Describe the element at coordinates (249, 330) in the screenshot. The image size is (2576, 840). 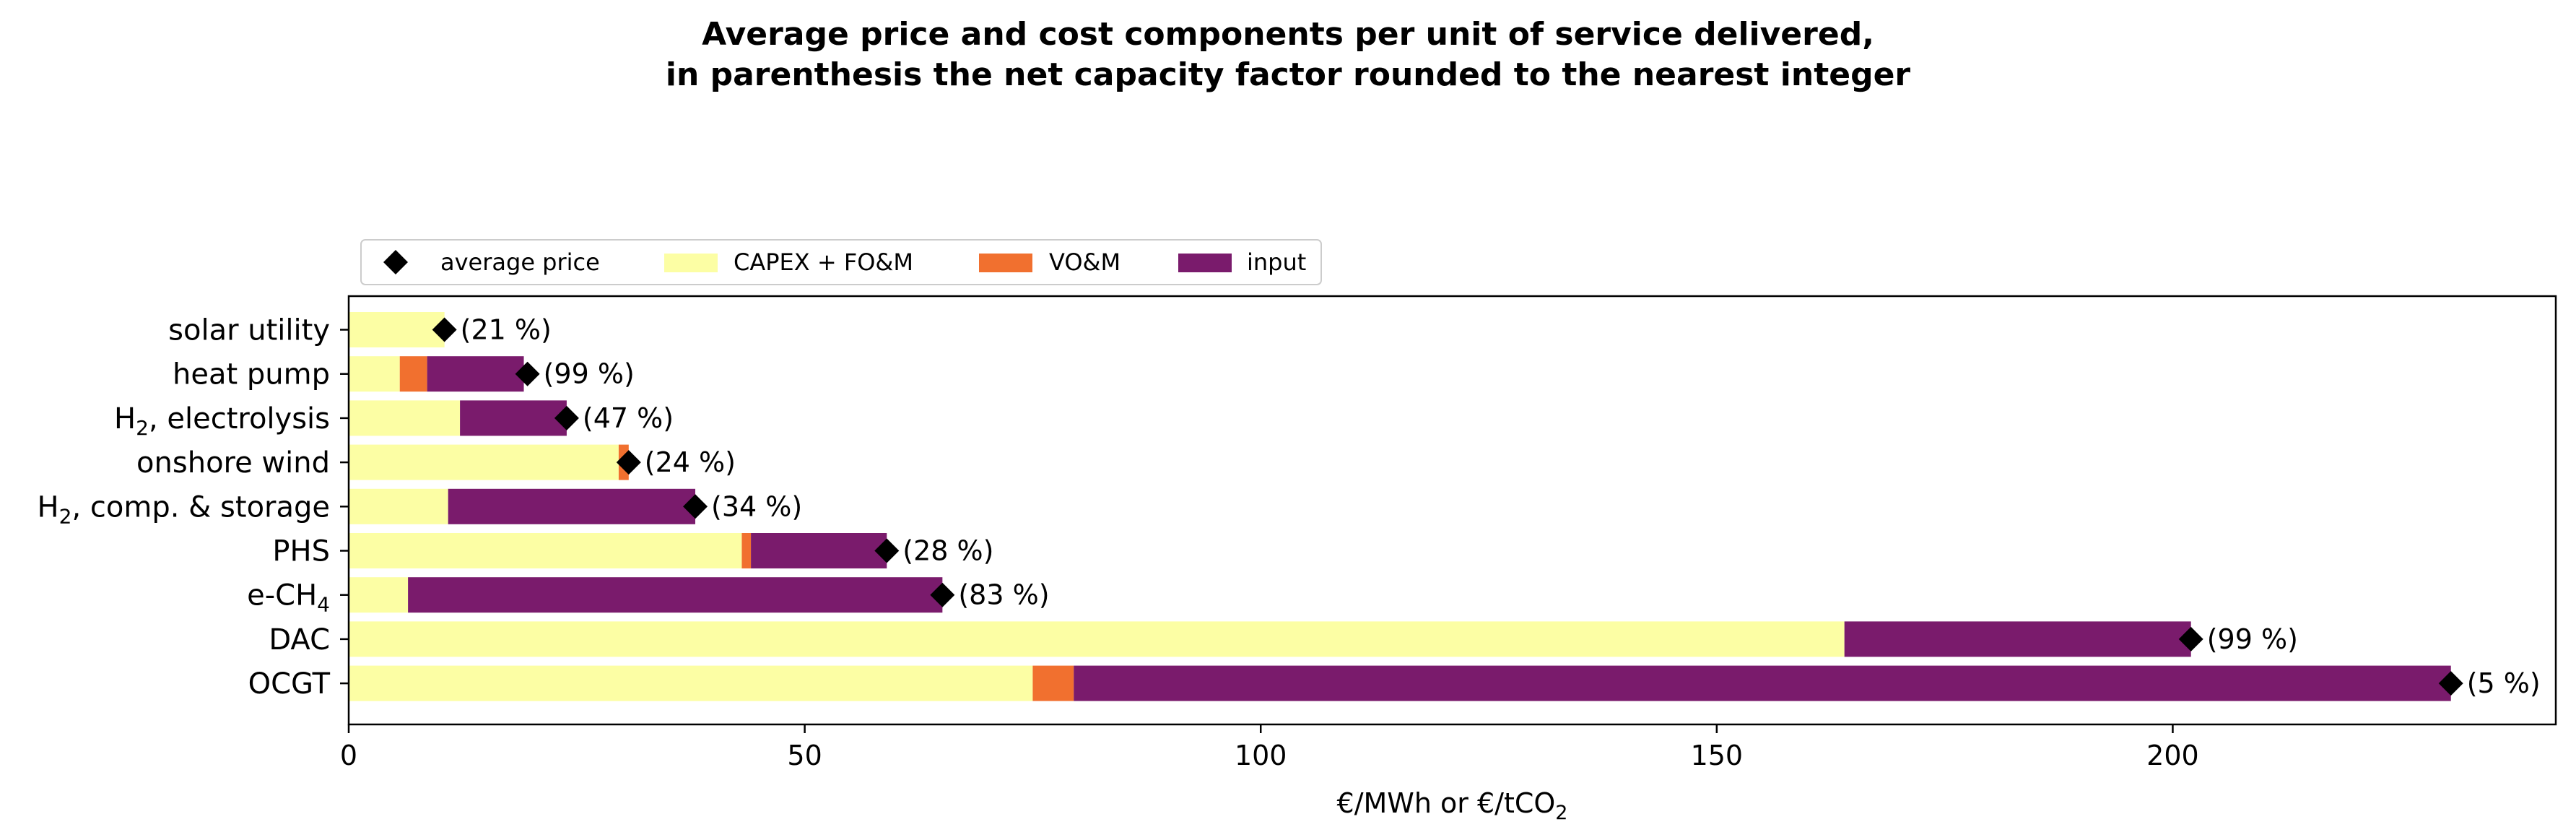
I see `y-tick-label: solar utility` at that location.